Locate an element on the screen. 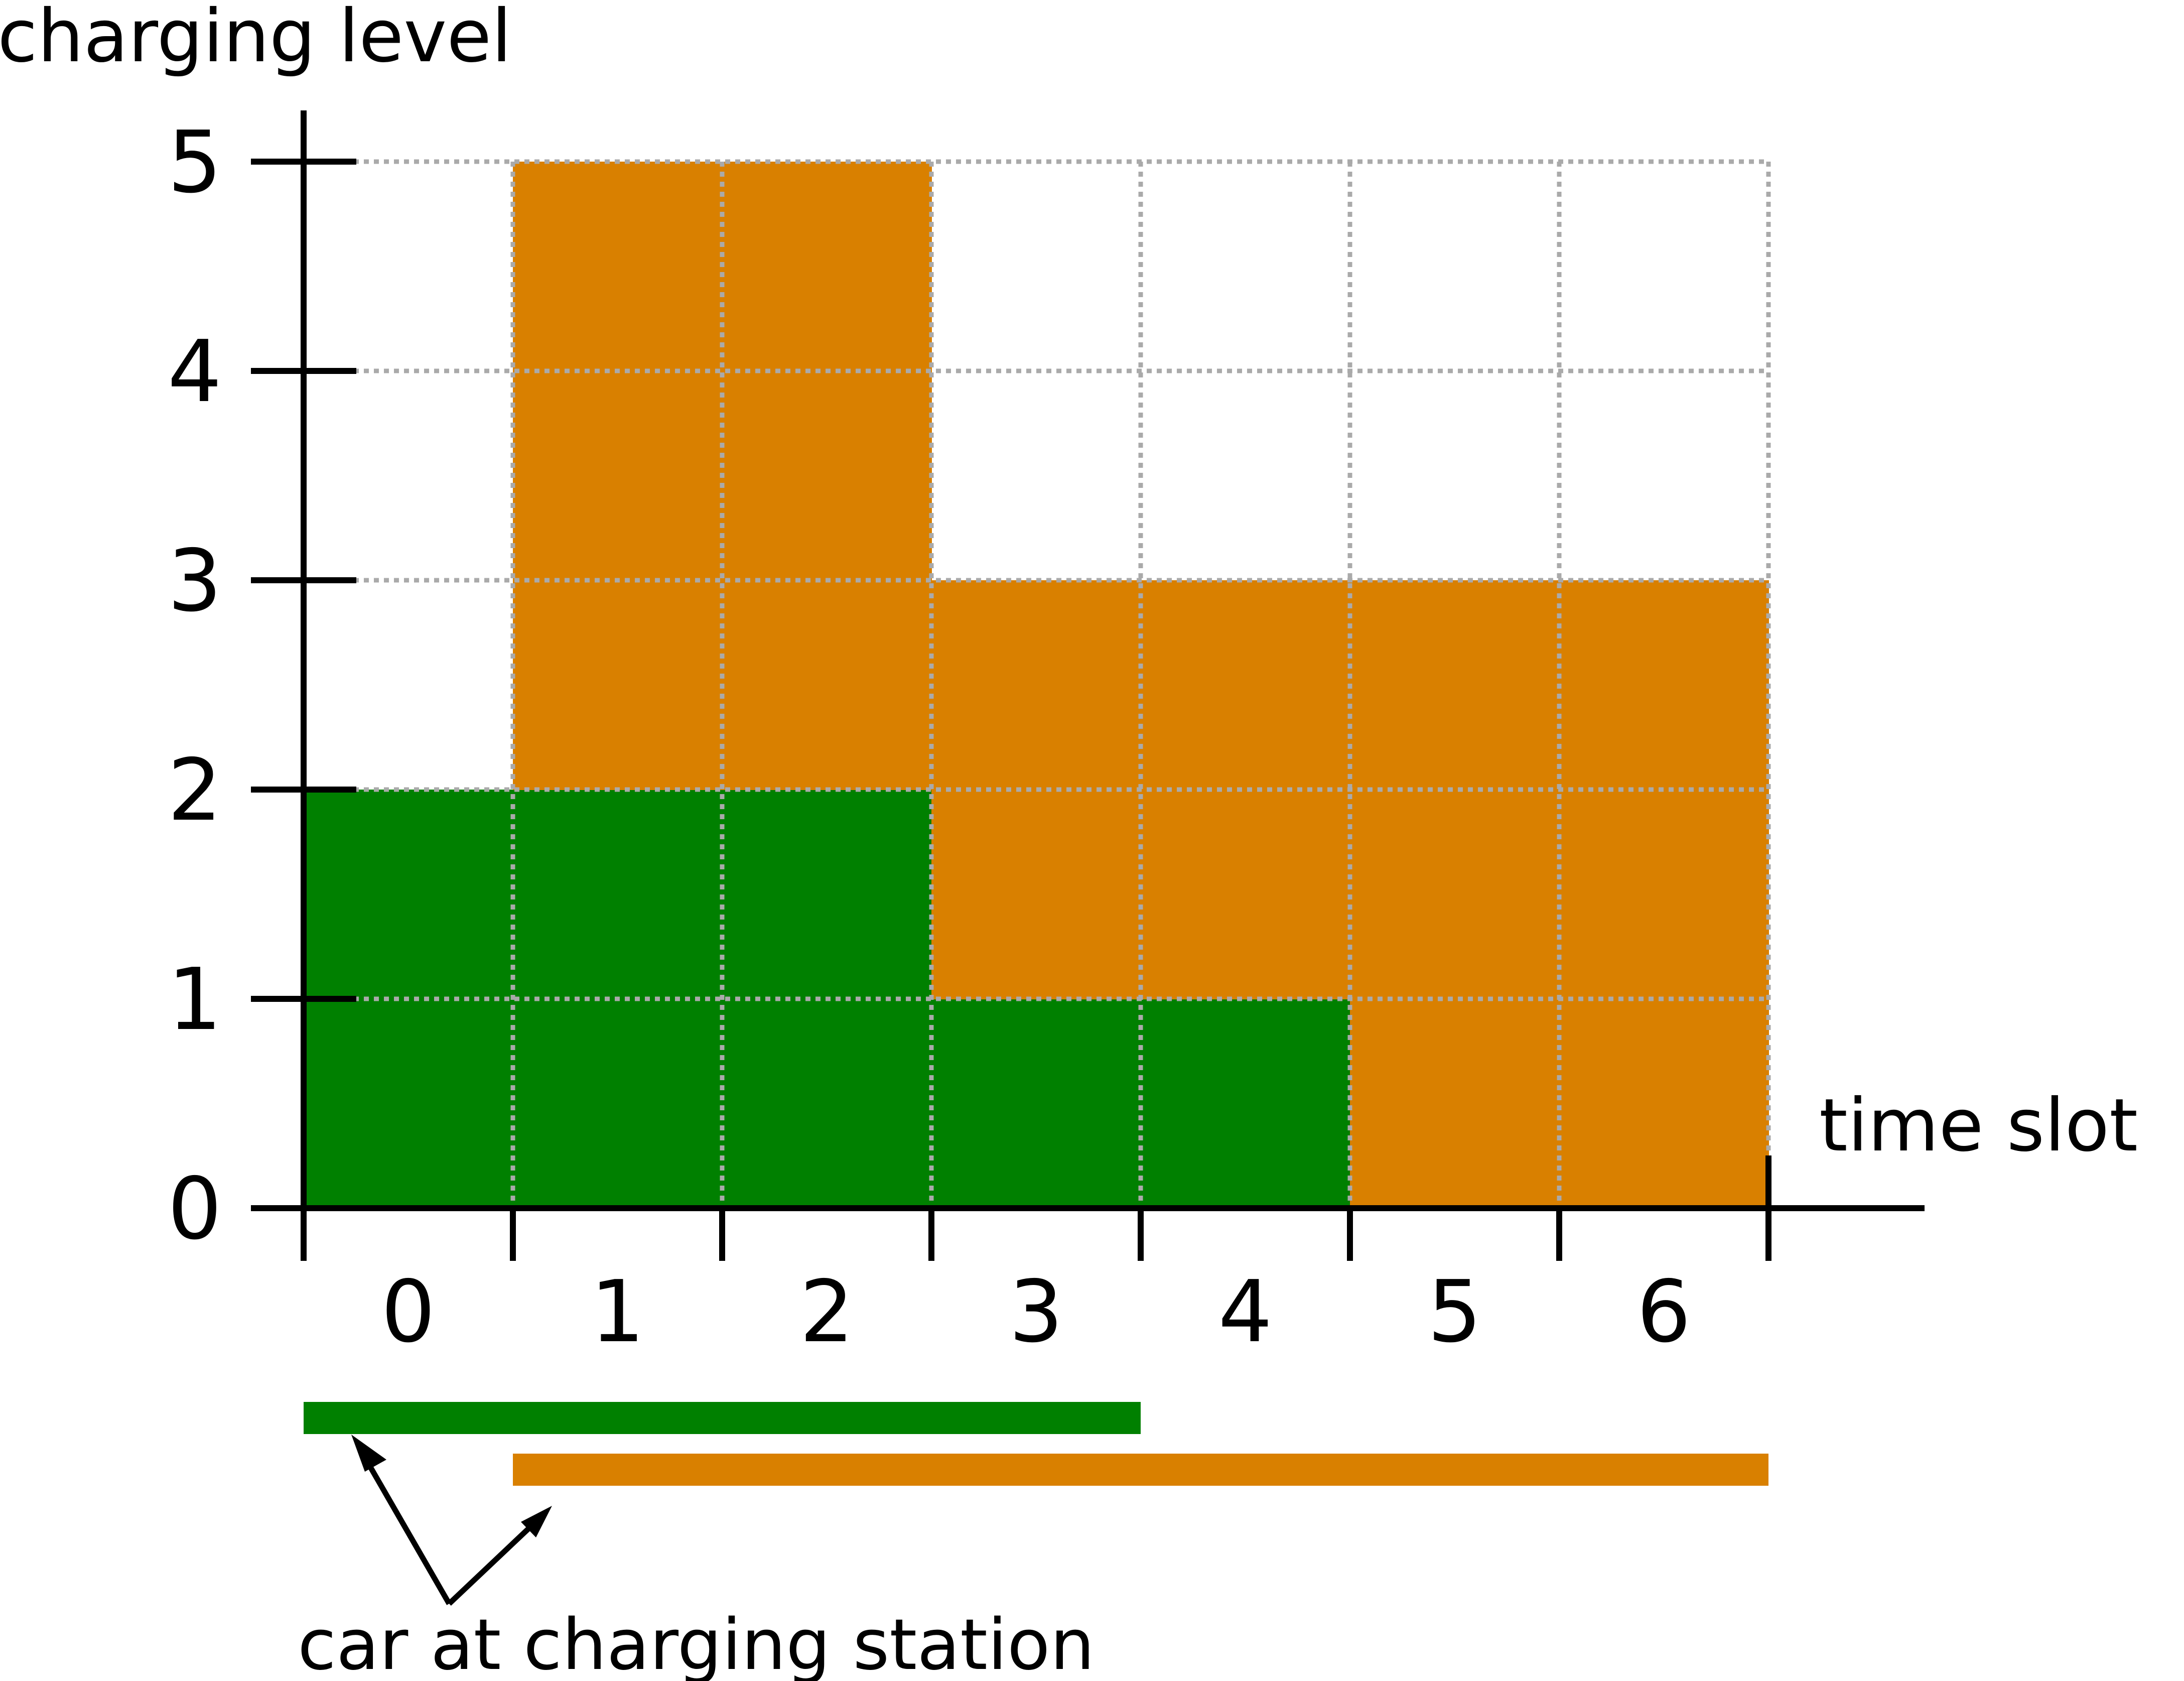  annotation-arrowhead-orange is located at coordinates (536, 1521).